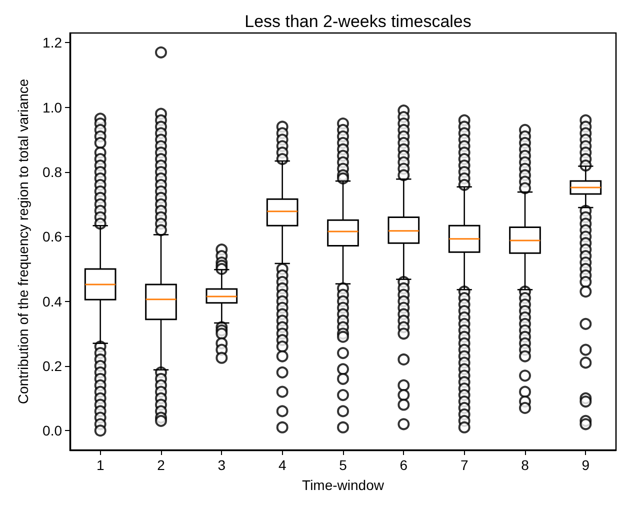 The image size is (630, 505). Describe the element at coordinates (100, 465) in the screenshot. I see `x-tick-label: 1` at that location.